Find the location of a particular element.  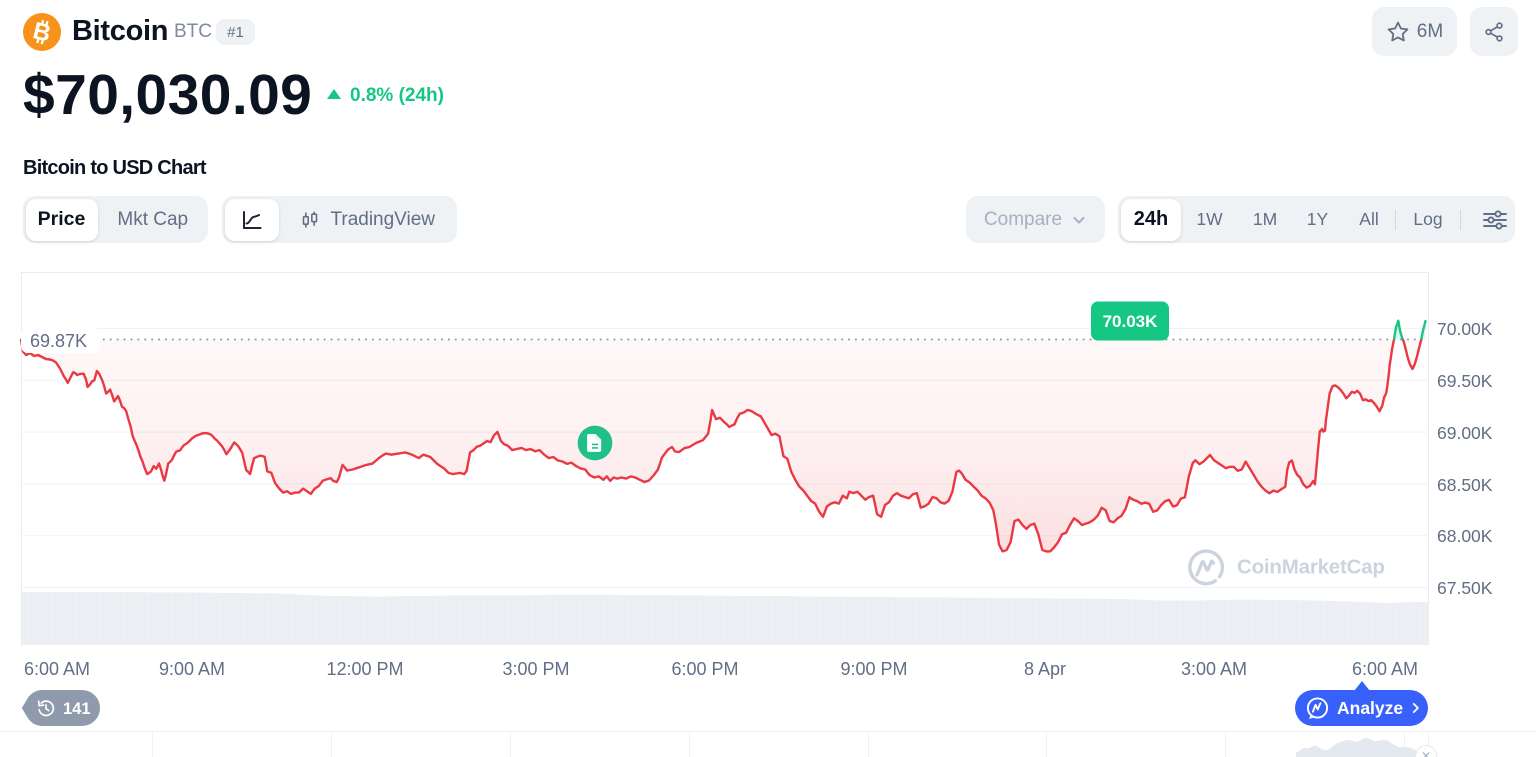

svg-text: B is located at coordinates (41, 32).